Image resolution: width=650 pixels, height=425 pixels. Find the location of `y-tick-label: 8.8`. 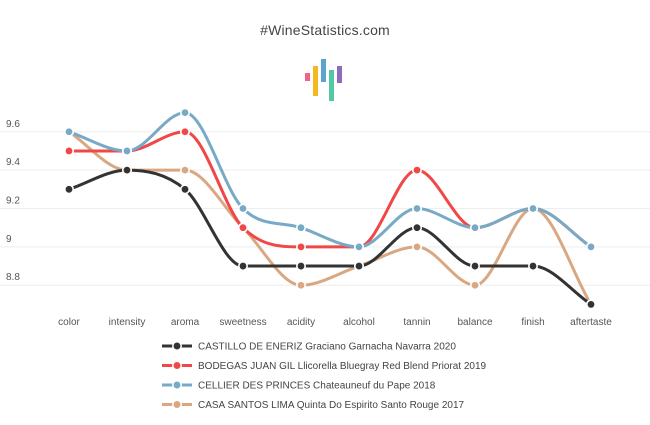

y-tick-label: 8.8 is located at coordinates (13, 277).